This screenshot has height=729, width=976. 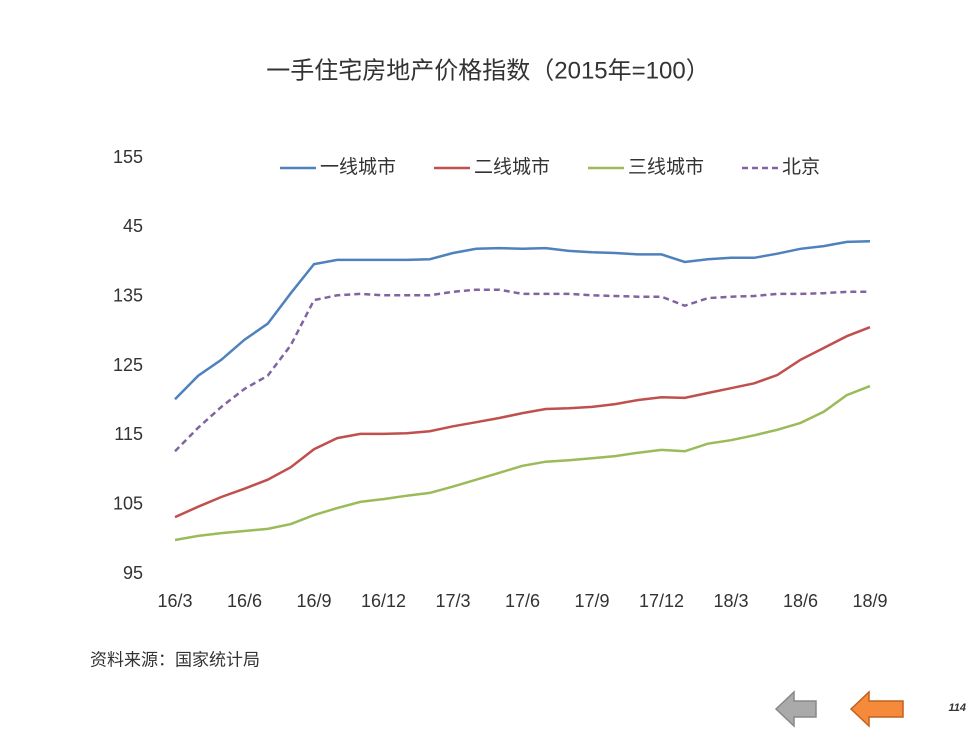 I want to click on y-tick-label: 95, so click(x=133, y=573).